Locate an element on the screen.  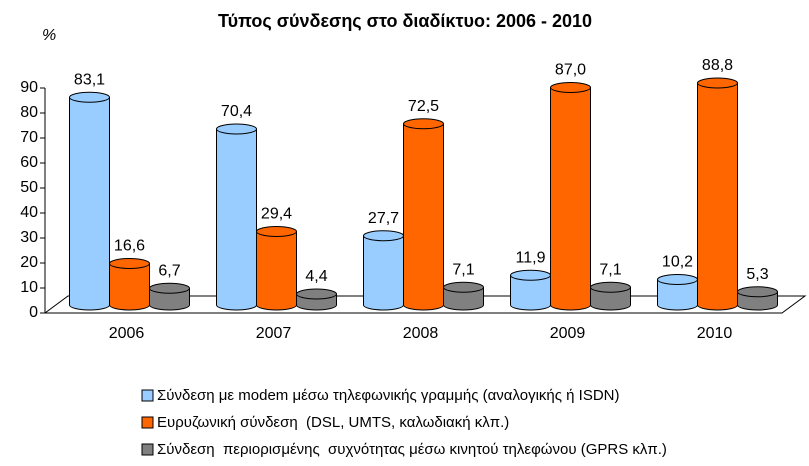
data-label: 88,8 is located at coordinates (717, 65).